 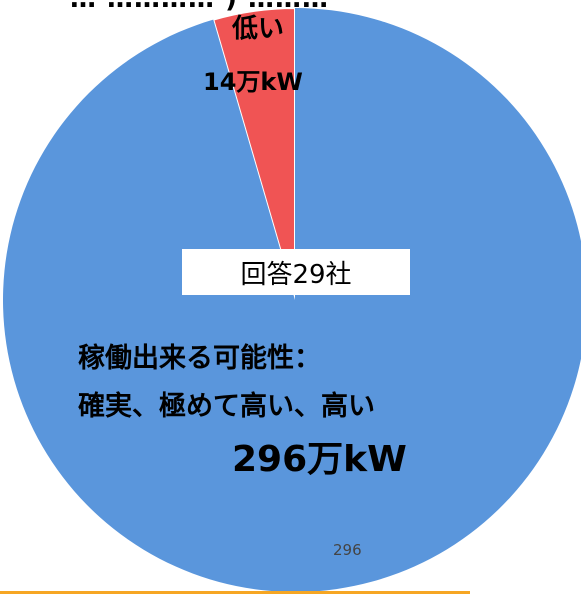 I want to click on pie-slice-low, so click(x=254, y=153).